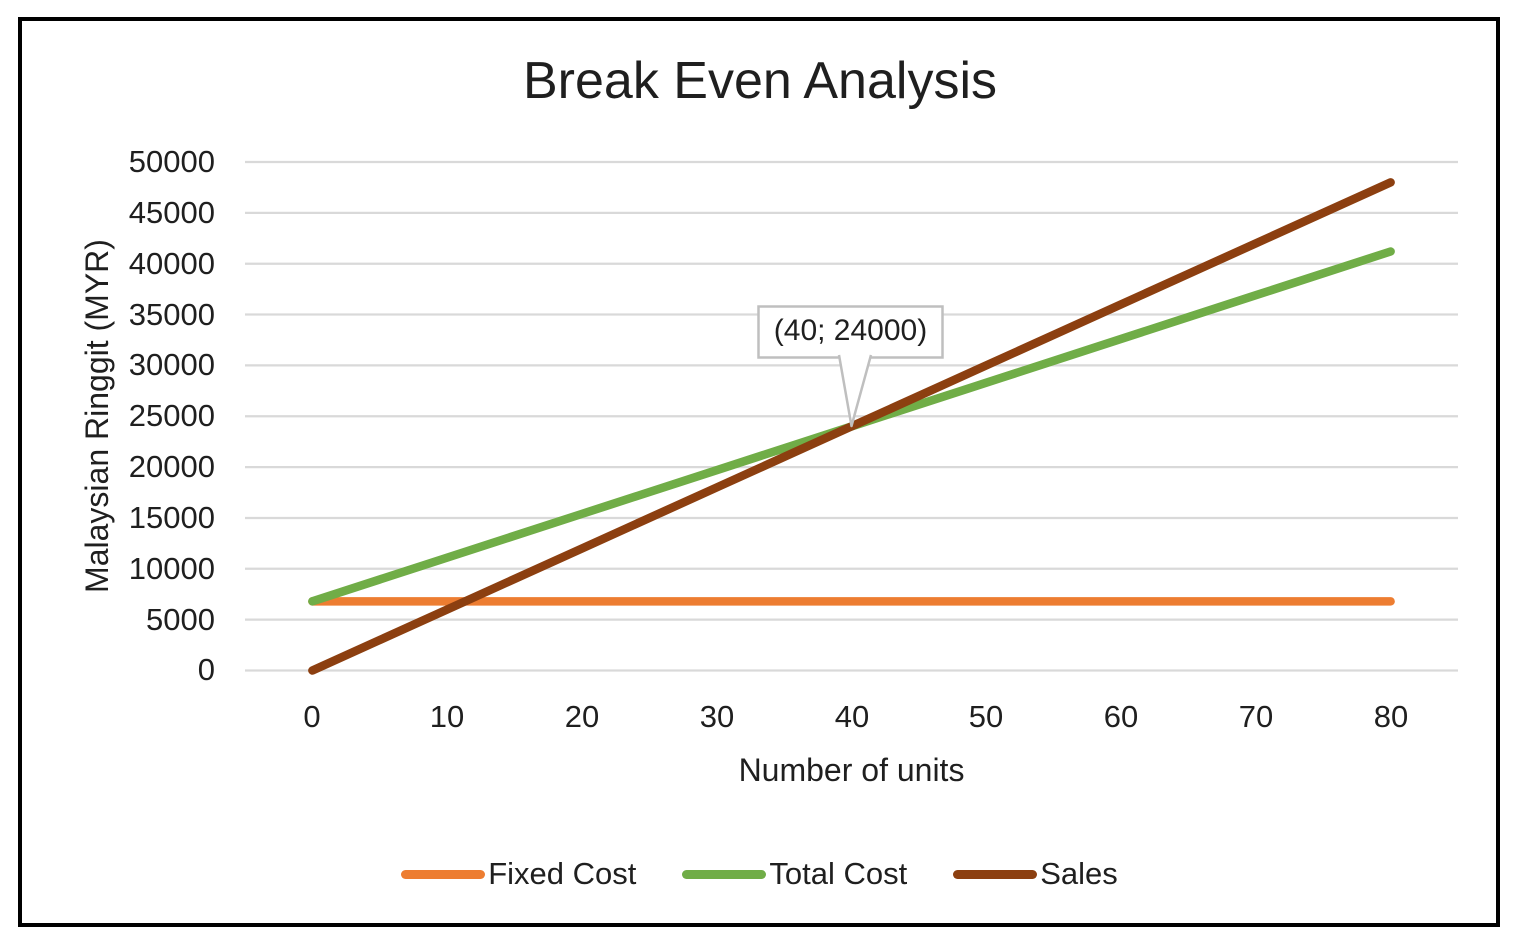 This screenshot has height=945, width=1519. I want to click on breakeven-callout, so click(850, 366).